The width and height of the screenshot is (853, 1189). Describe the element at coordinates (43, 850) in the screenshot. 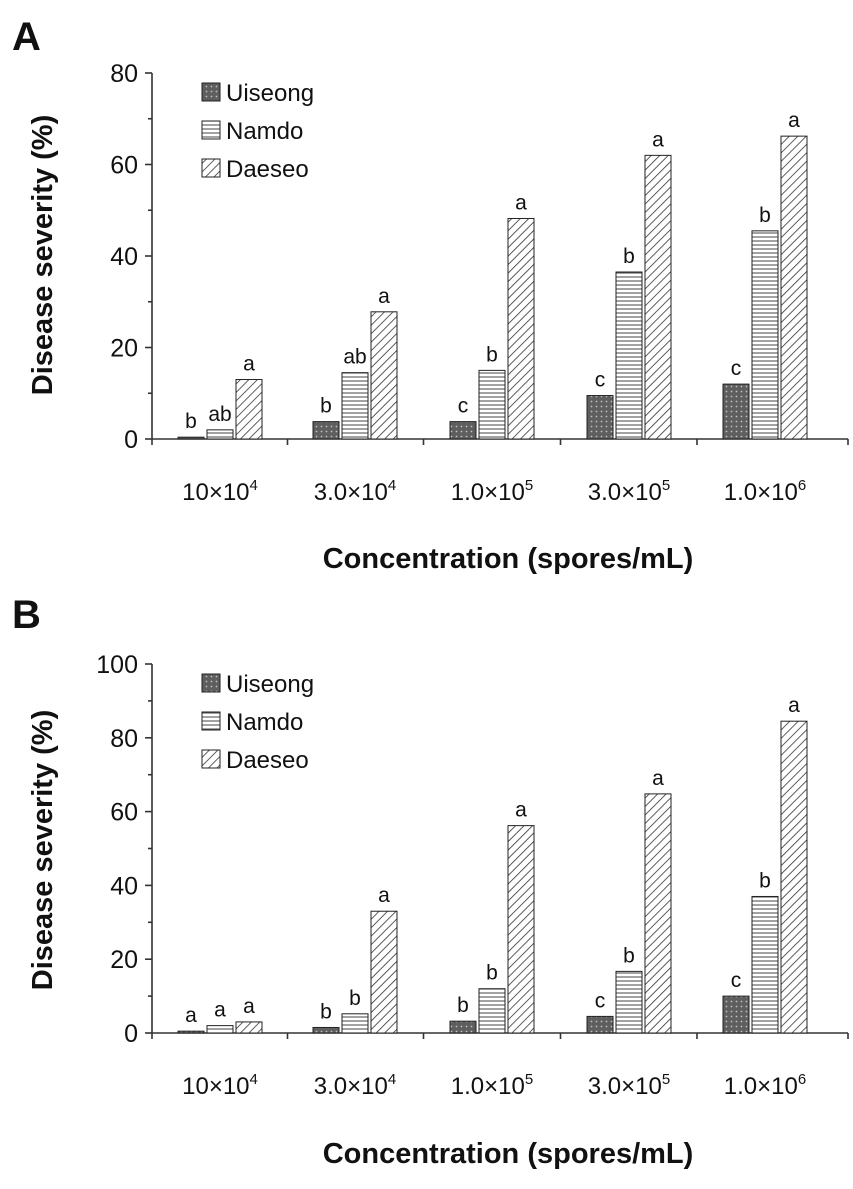

I see `panel-b-y-axis-title: Disease severity (%)` at that location.